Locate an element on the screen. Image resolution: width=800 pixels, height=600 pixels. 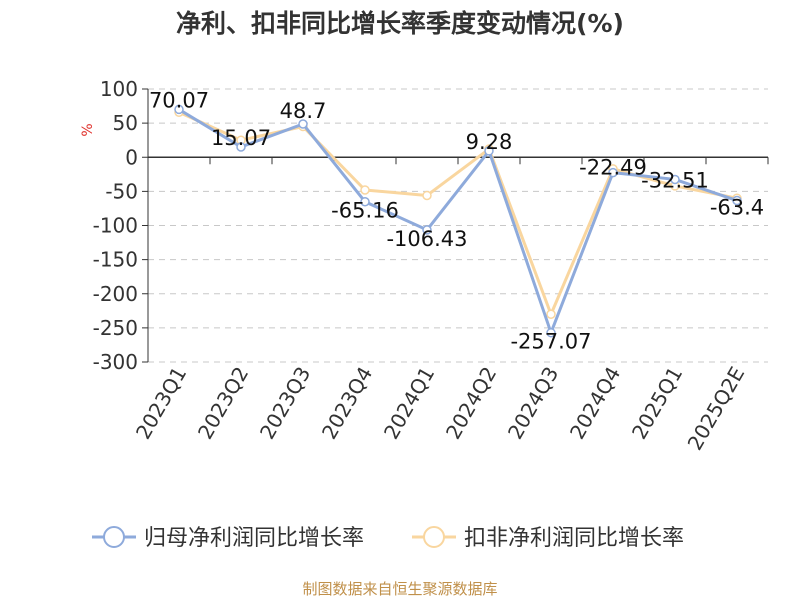
data-label: -32.51 is located at coordinates (675, 180).